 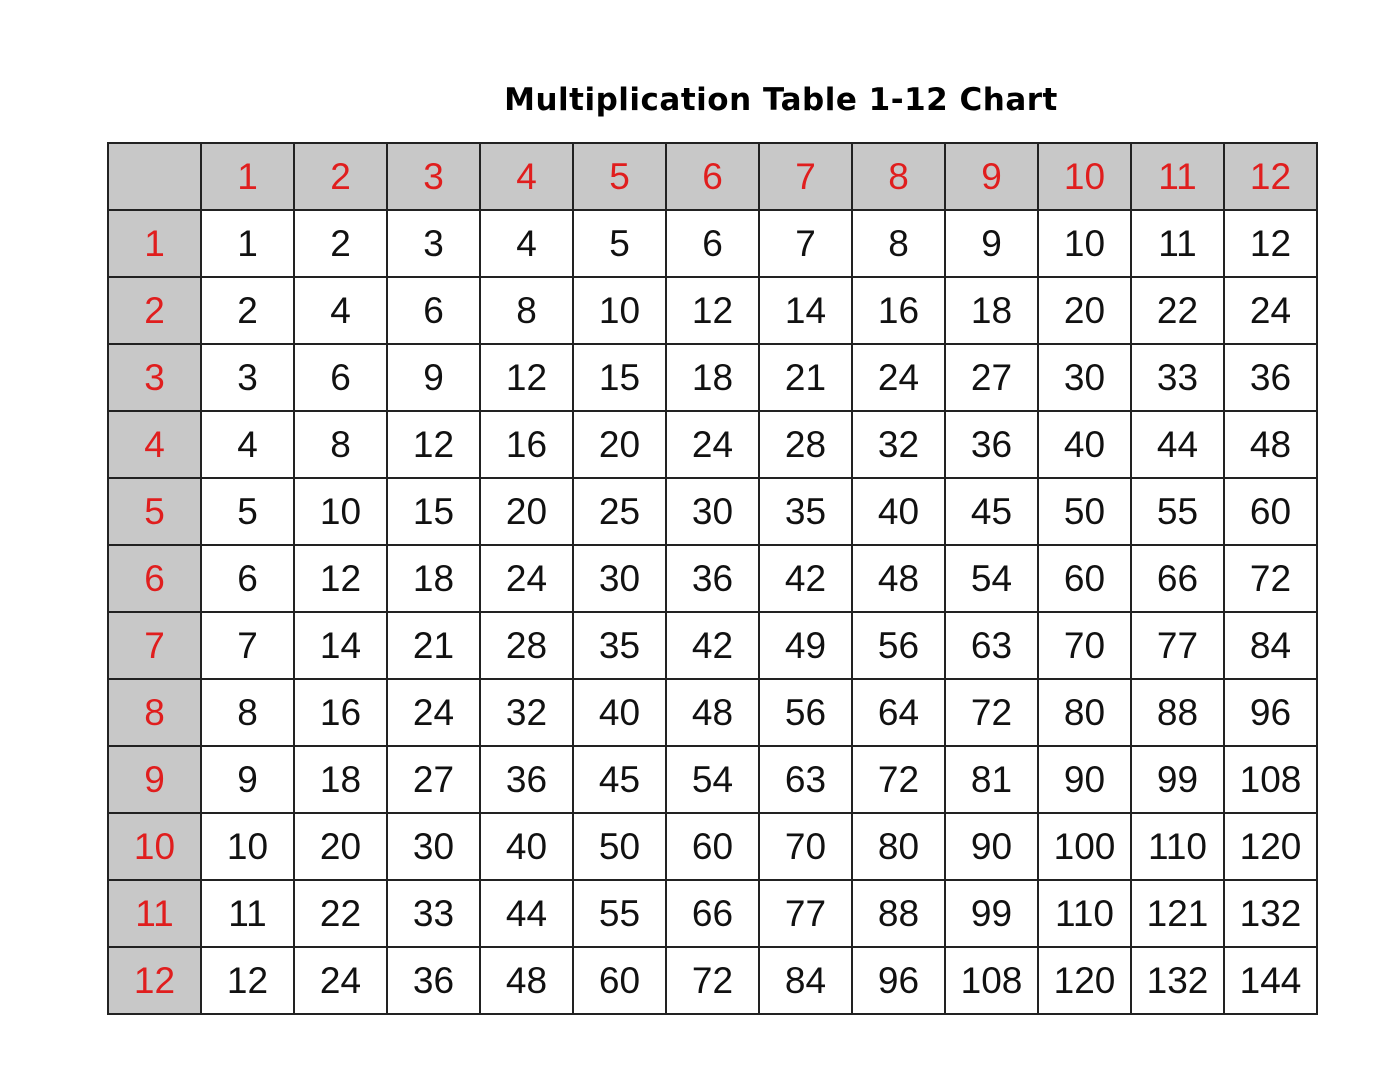 I want to click on row-header: 11, so click(x=154, y=913).